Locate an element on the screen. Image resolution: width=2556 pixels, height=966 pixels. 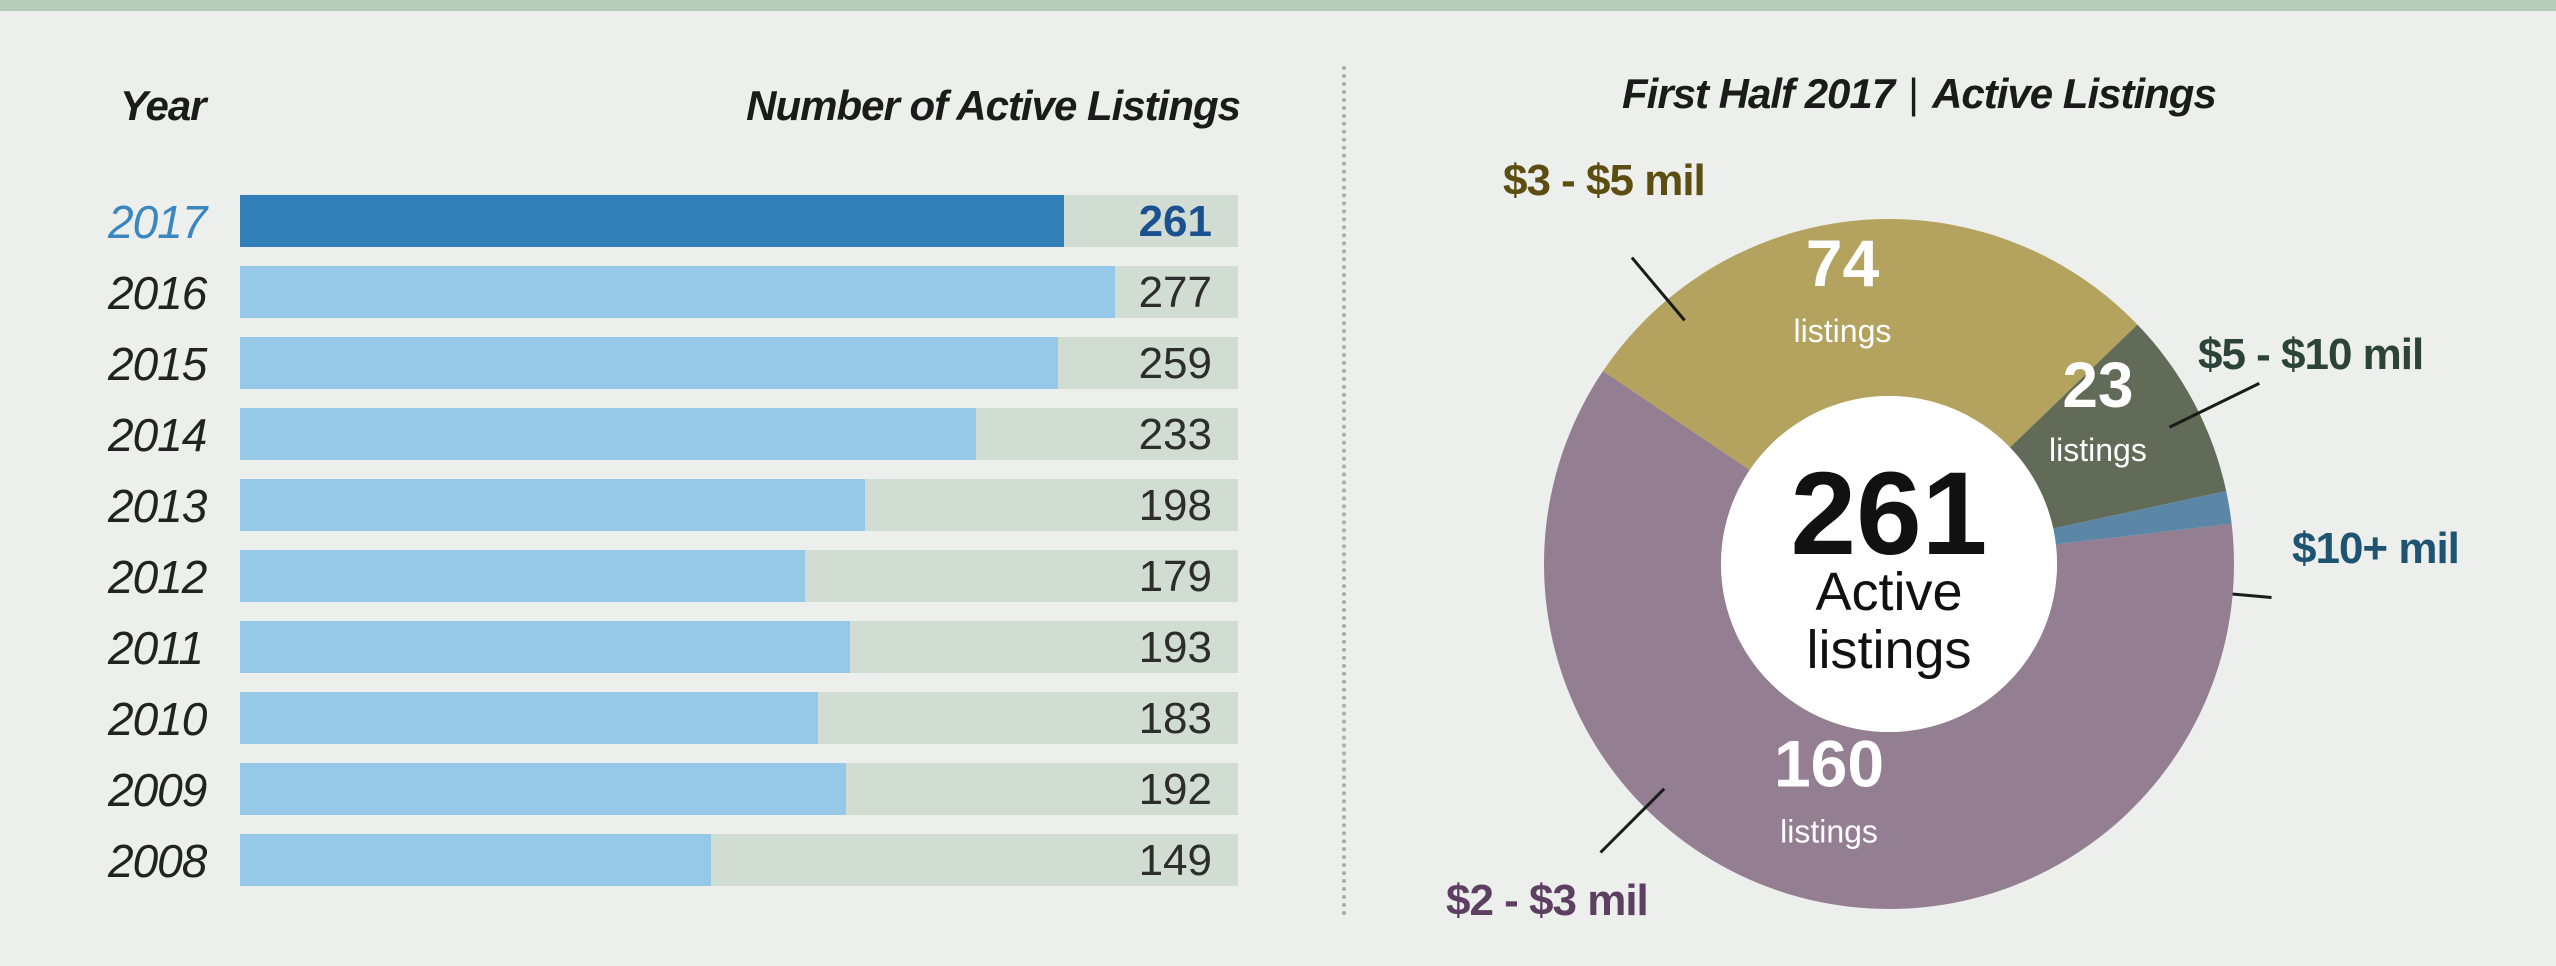
bar-2015 is located at coordinates (649, 363).